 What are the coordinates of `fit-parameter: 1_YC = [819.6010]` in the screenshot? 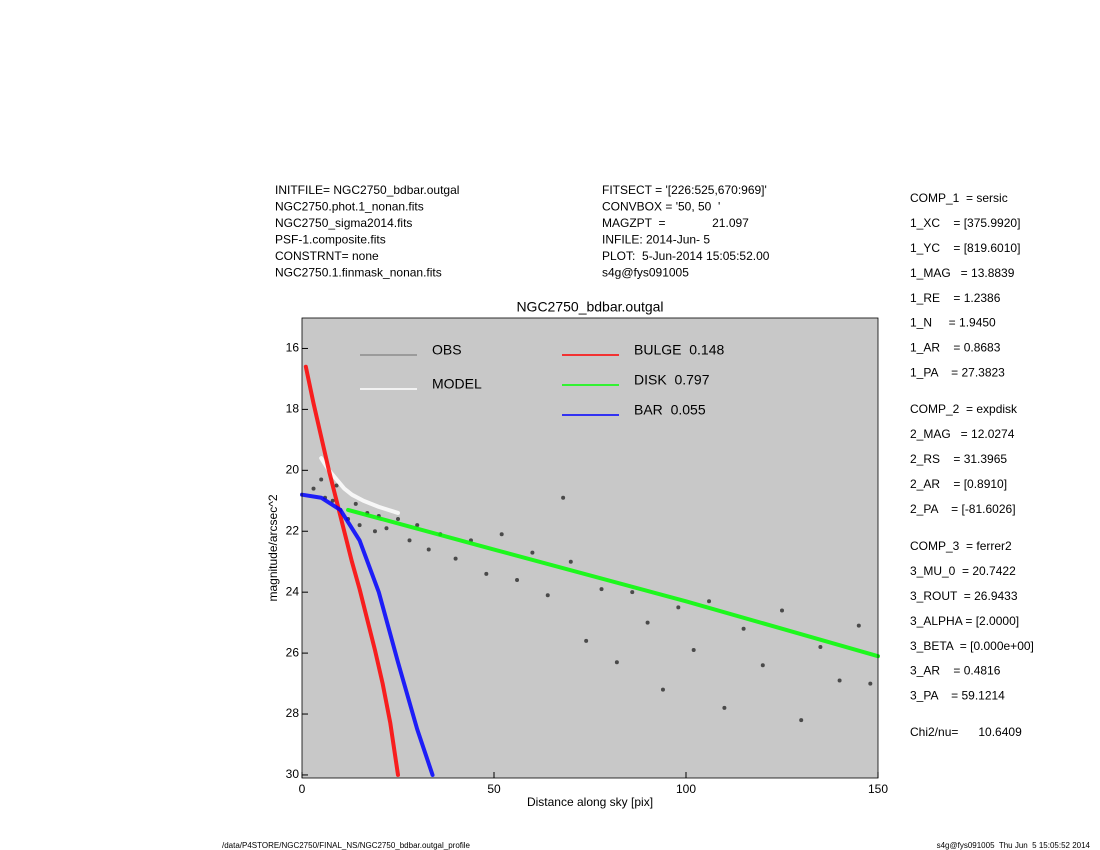 It's located at (965, 248).